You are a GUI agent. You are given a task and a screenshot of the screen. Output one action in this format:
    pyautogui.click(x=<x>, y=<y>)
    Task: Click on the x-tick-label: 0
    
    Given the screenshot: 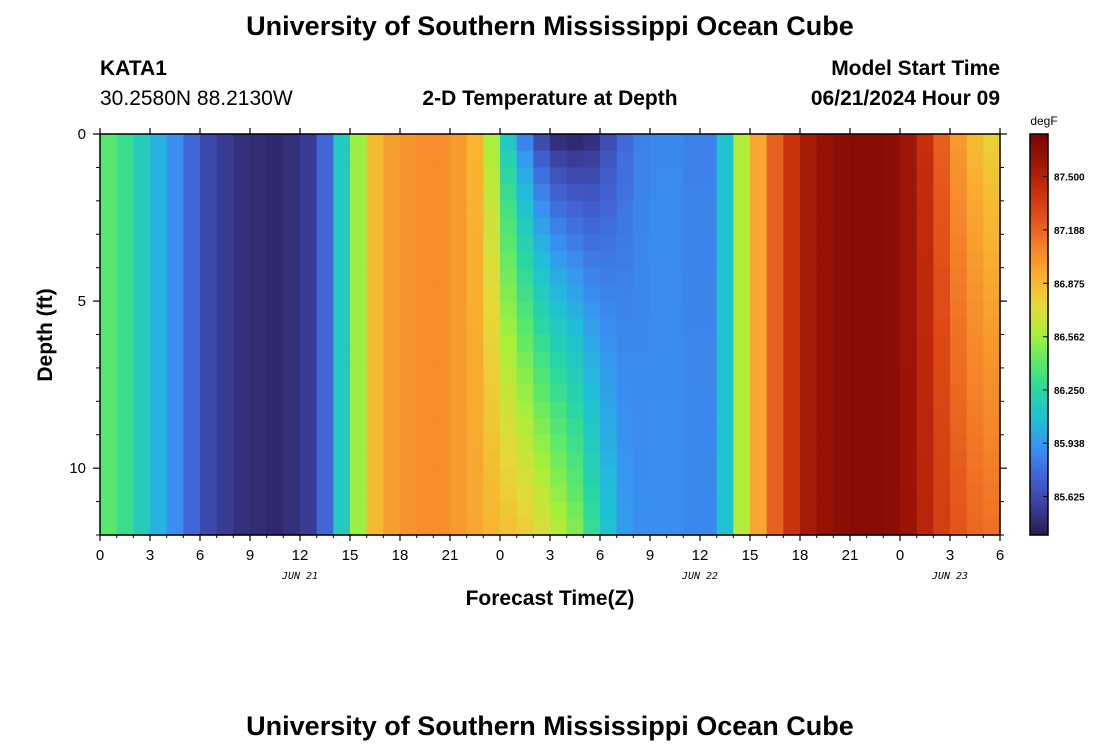 What is the action you would take?
    pyautogui.click(x=900, y=555)
    